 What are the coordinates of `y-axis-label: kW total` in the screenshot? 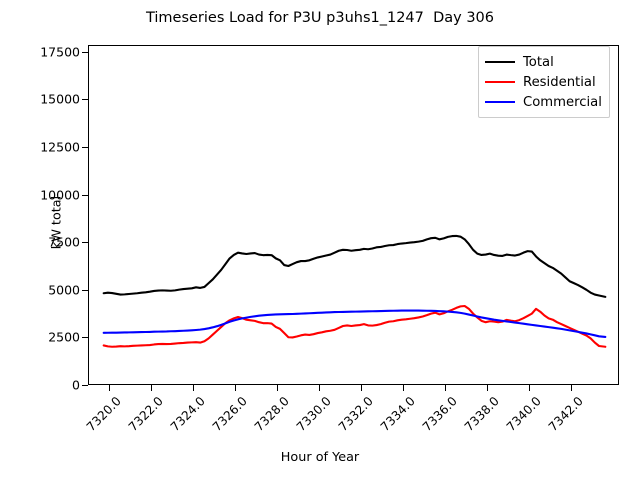 It's located at (57, 222).